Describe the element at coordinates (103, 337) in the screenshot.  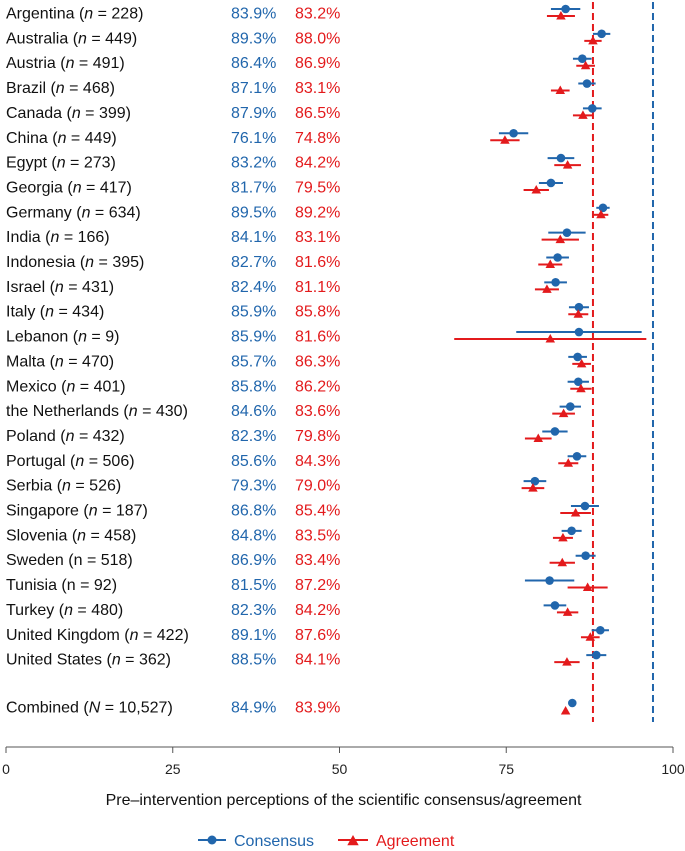
I see `n-value: = 9)` at that location.